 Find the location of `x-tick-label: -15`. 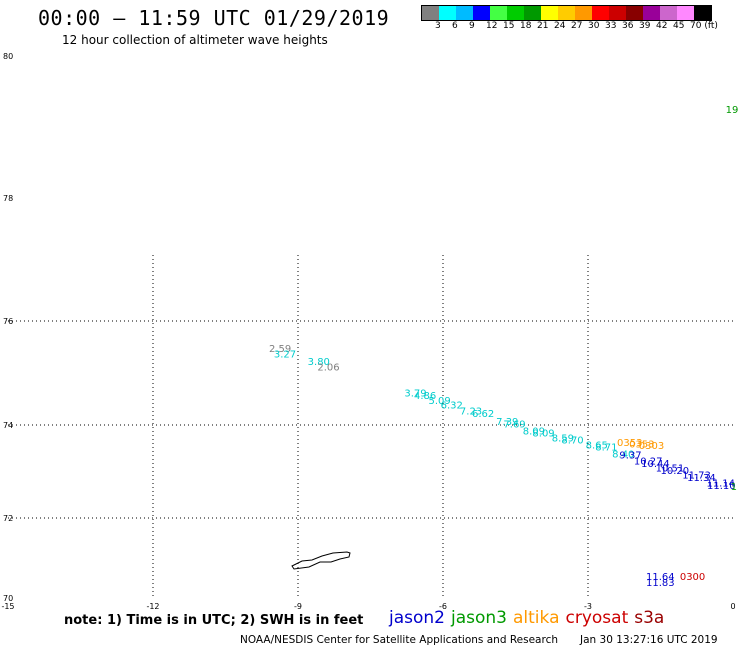

x-tick-label: -15 is located at coordinates (7, 606).